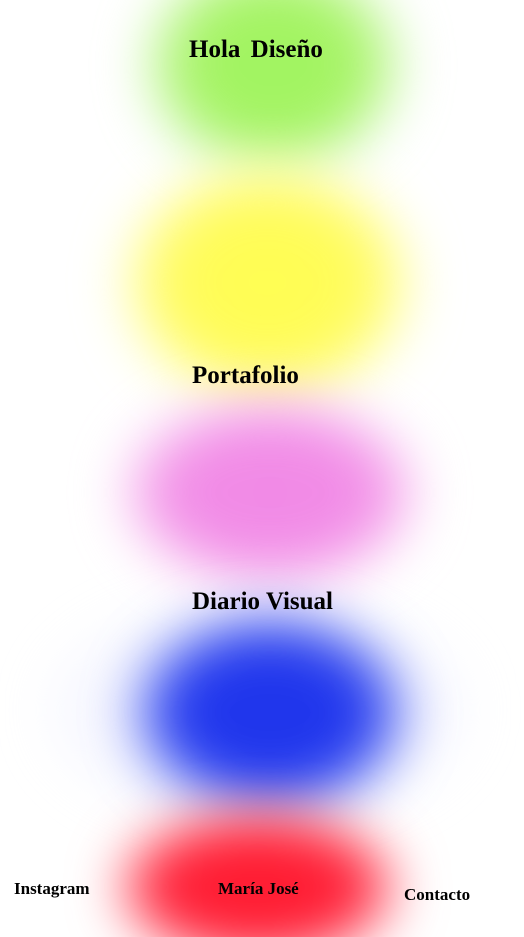 The image size is (524, 937). What do you see at coordinates (270, 492) in the screenshot?
I see `pink-gradient-blob` at bounding box center [270, 492].